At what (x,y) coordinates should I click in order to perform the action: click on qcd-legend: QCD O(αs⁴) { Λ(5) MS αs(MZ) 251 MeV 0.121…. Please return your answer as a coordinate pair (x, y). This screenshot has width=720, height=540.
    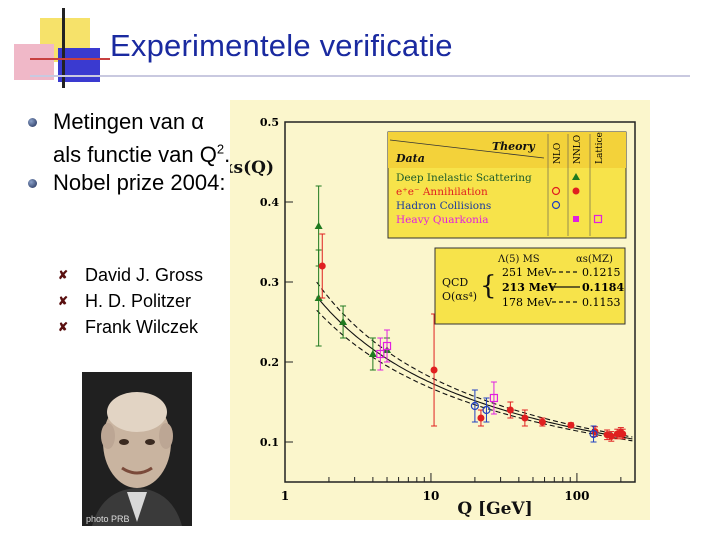
    Looking at the image, I should click on (530, 286).